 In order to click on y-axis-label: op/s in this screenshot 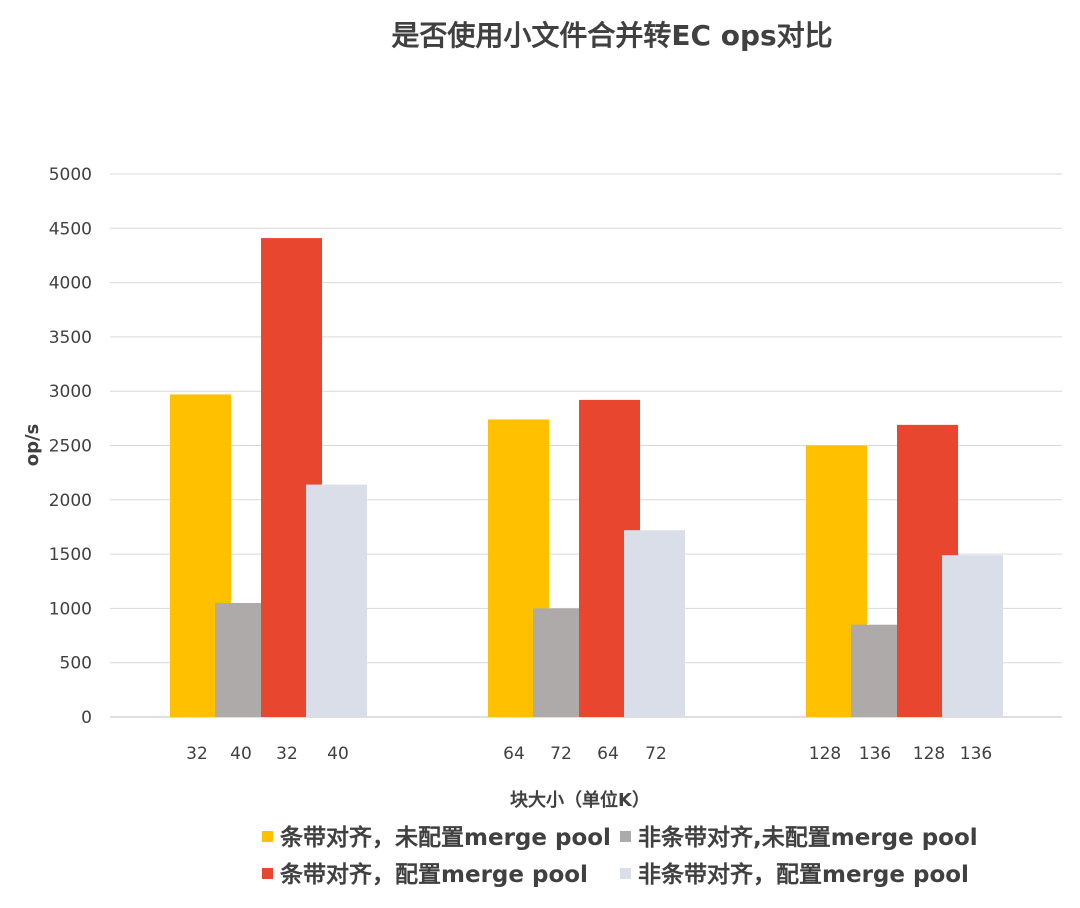, I will do `click(32, 445)`.